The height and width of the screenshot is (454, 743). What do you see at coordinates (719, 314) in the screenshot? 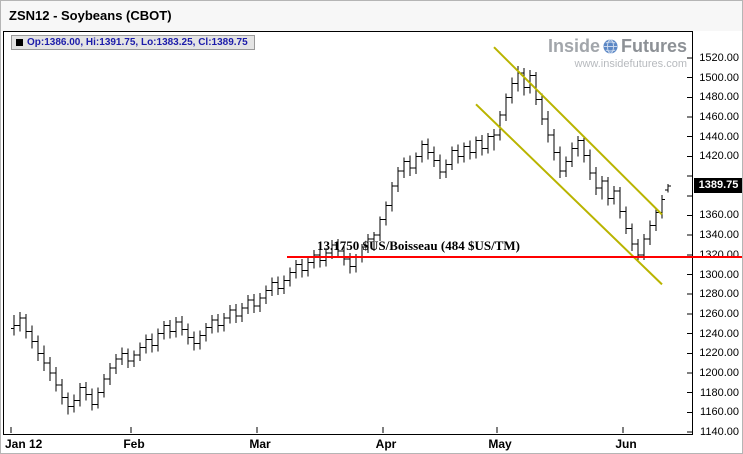
I see `y-axis-label: 1260.00` at bounding box center [719, 314].